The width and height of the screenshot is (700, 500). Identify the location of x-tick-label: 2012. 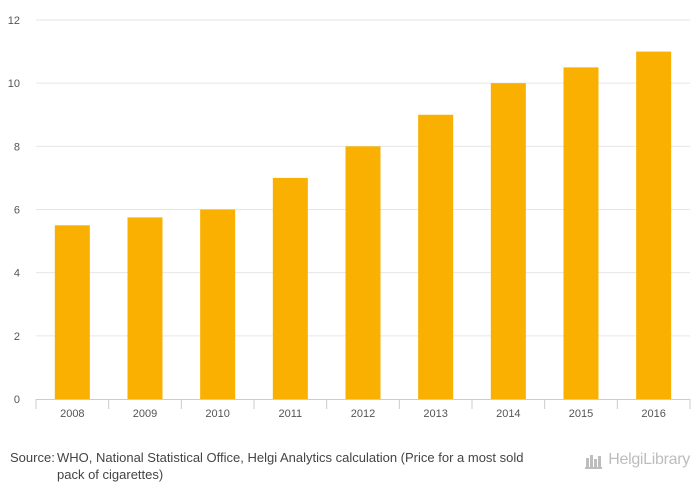
(363, 414).